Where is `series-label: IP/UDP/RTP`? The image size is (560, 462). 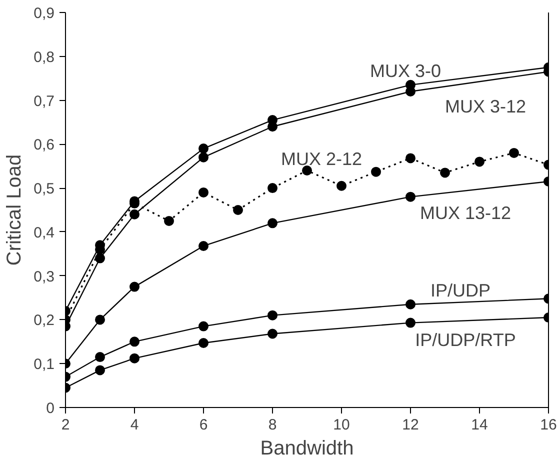
series-label: IP/UDP/RTP is located at coordinates (465, 340).